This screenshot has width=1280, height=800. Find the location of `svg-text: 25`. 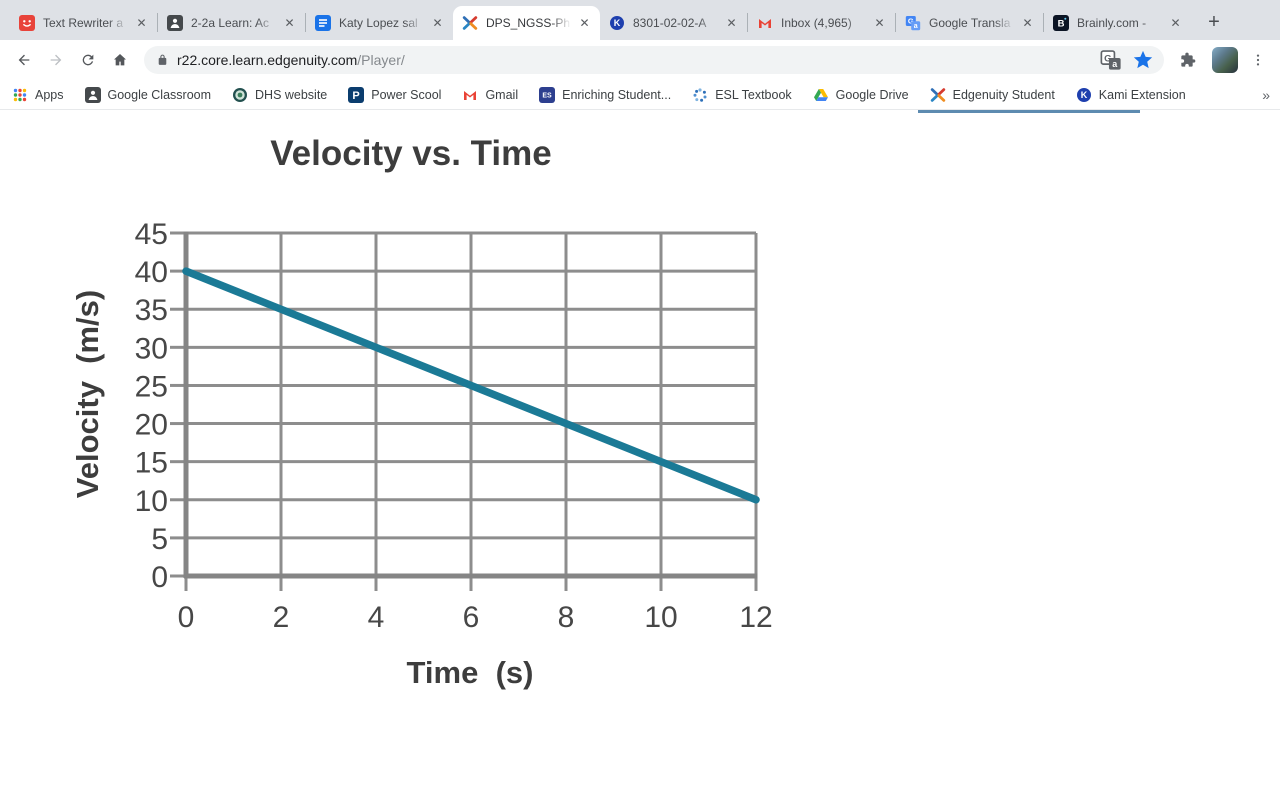

svg-text: 25 is located at coordinates (151, 386).